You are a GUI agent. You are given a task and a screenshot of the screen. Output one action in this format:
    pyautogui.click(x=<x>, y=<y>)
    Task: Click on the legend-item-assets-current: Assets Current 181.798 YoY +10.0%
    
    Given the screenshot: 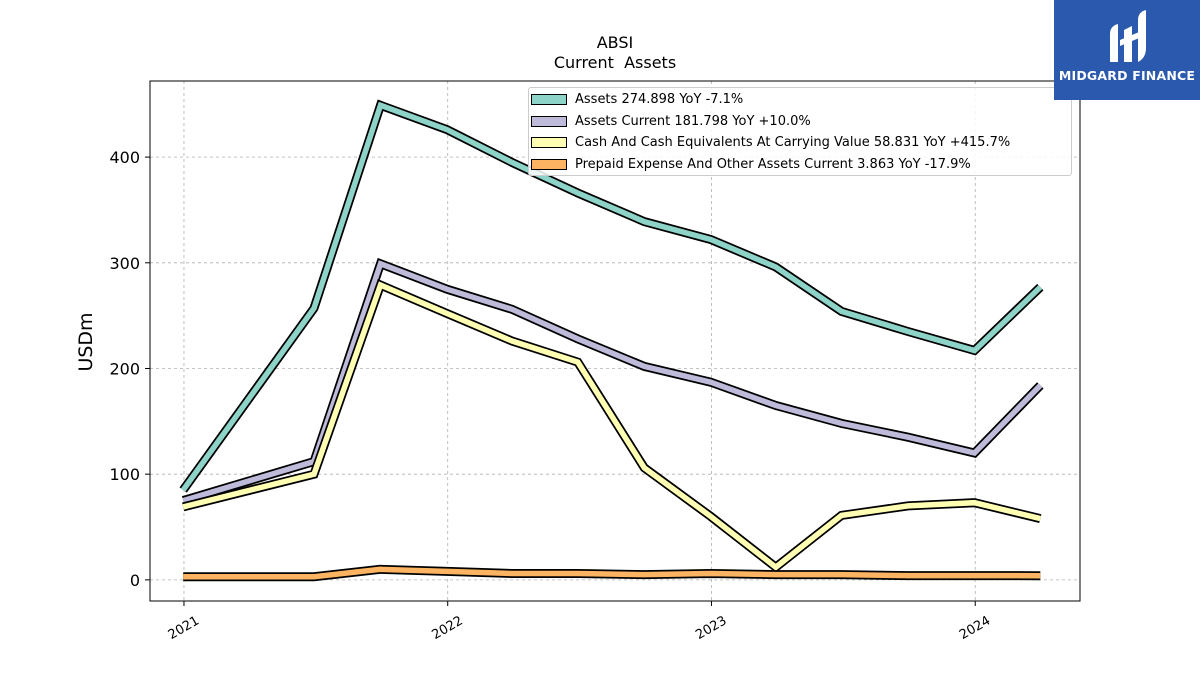 What is the action you would take?
    pyautogui.click(x=800, y=123)
    